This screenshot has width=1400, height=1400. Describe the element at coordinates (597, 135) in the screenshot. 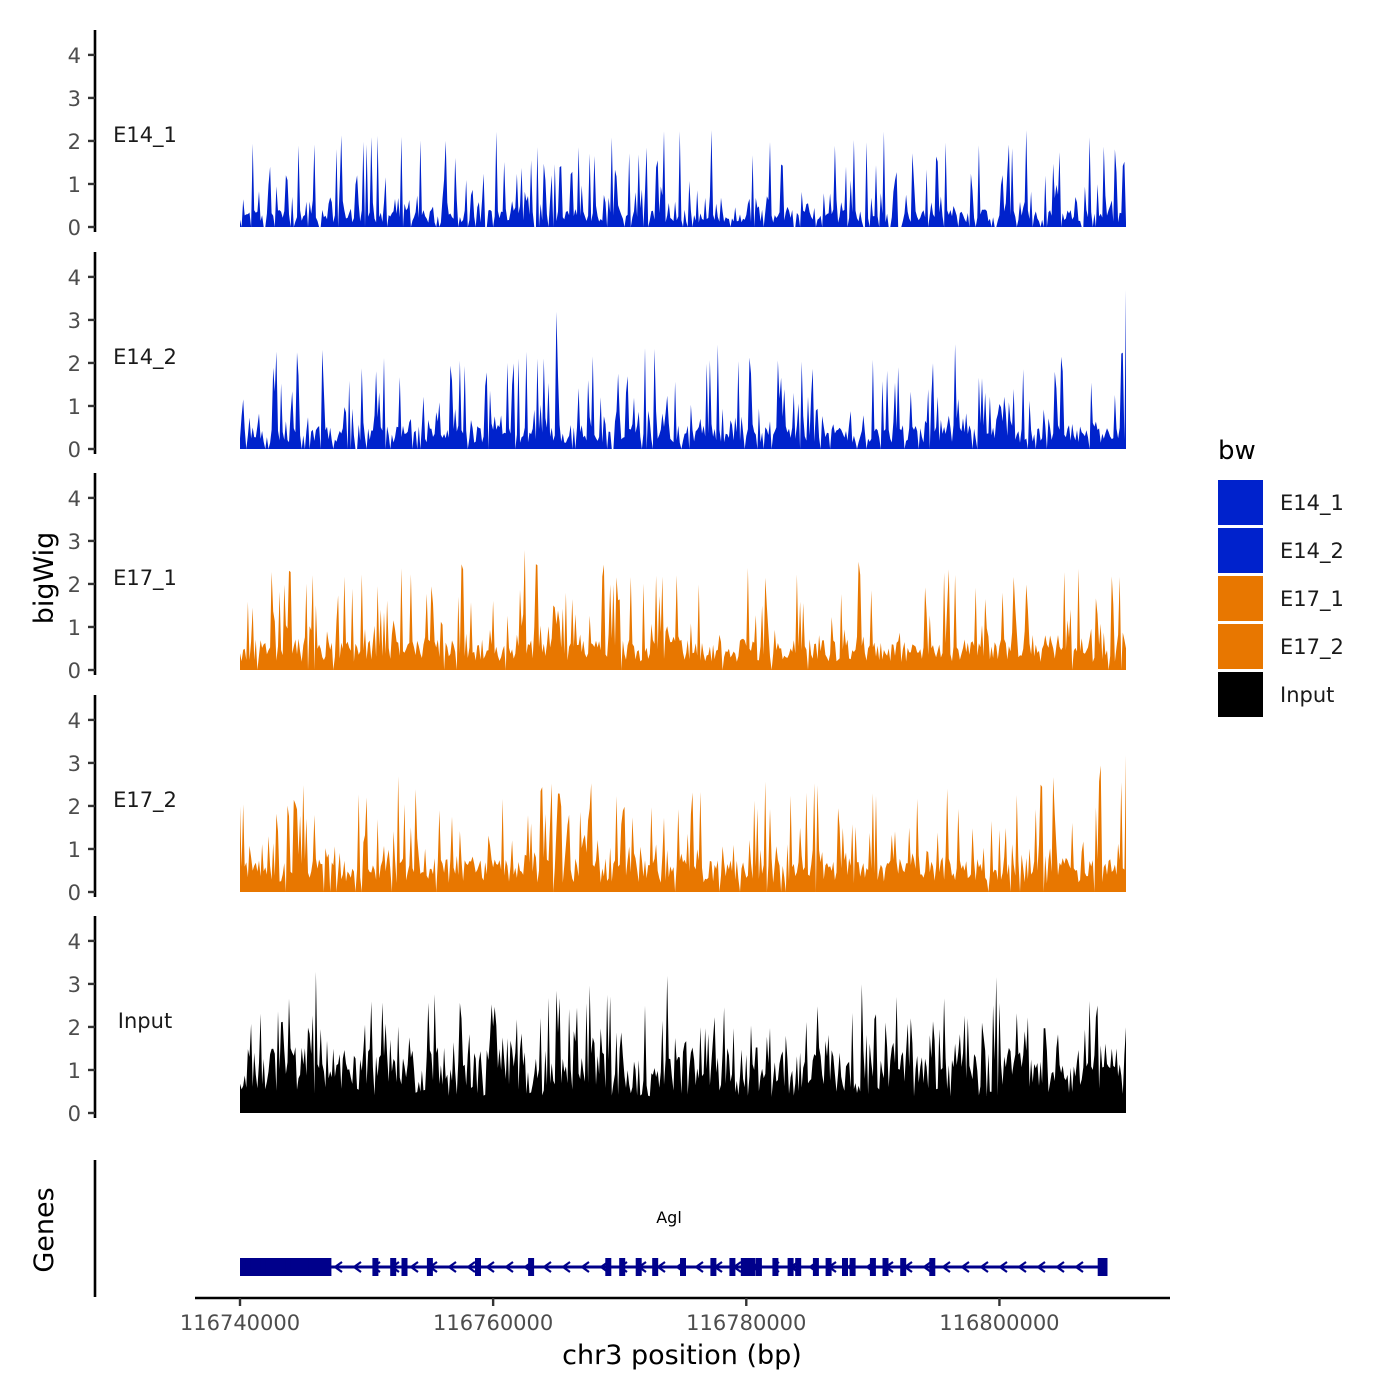

I see `track-e14_1: 0 1 2 3 4 E14_1` at that location.